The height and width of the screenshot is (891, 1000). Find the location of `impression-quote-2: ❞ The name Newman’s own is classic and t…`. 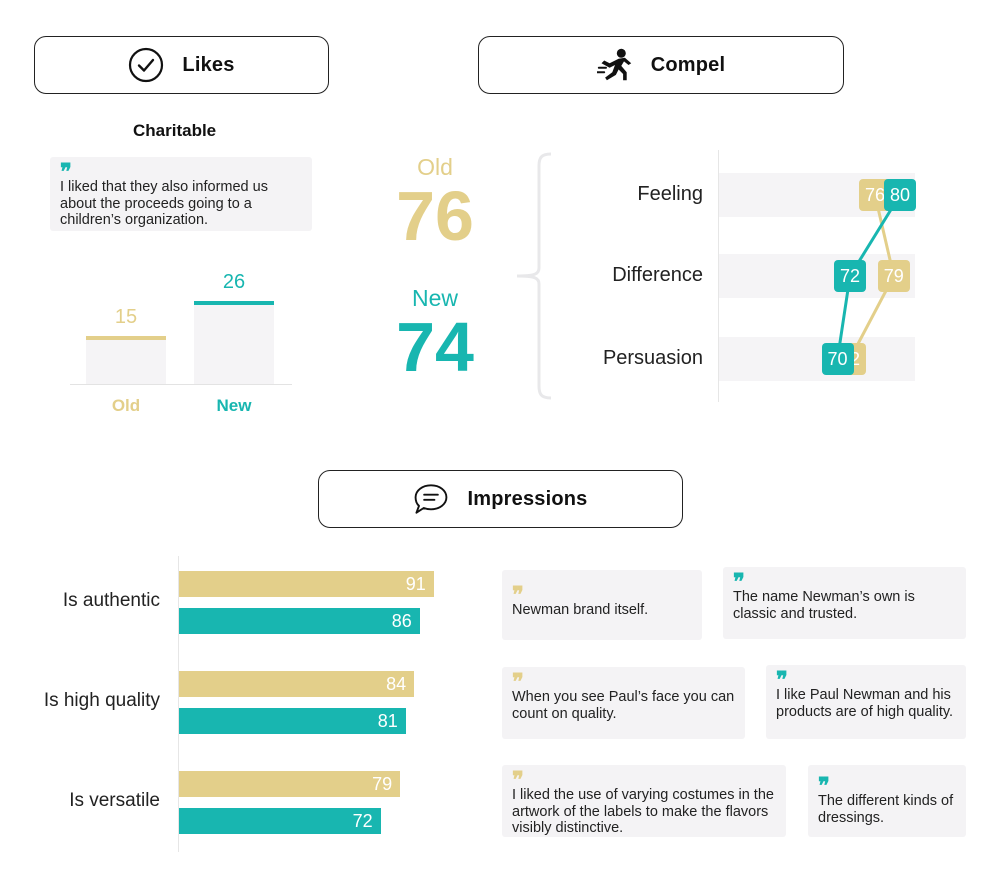

impression-quote-2: ❞ The name Newman’s own is classic and t… is located at coordinates (844, 603).